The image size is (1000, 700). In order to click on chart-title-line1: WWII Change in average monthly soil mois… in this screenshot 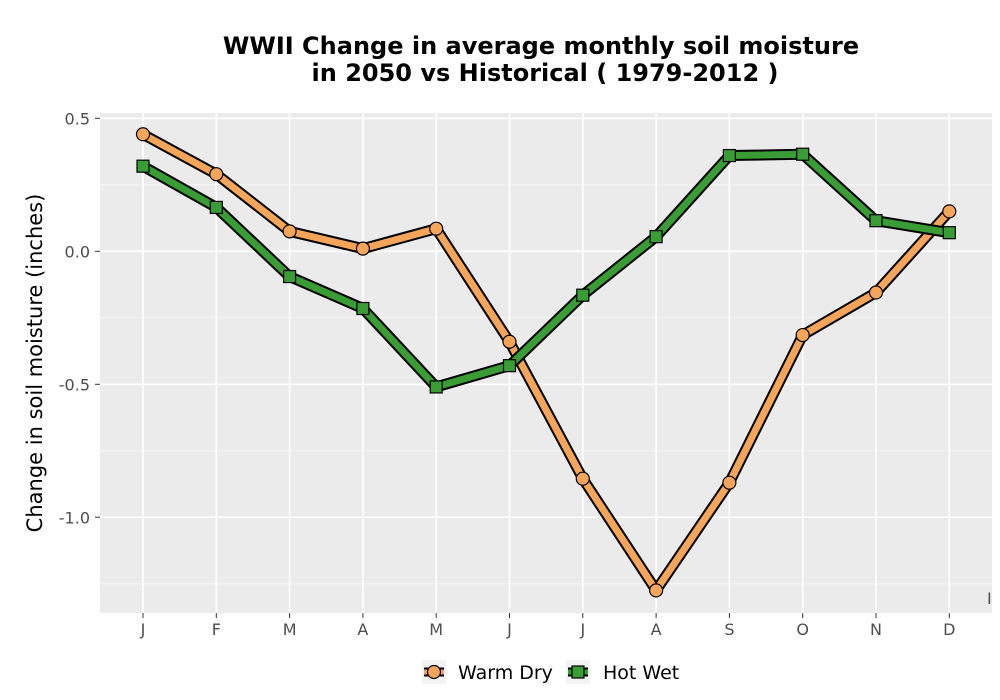, I will do `click(541, 46)`.